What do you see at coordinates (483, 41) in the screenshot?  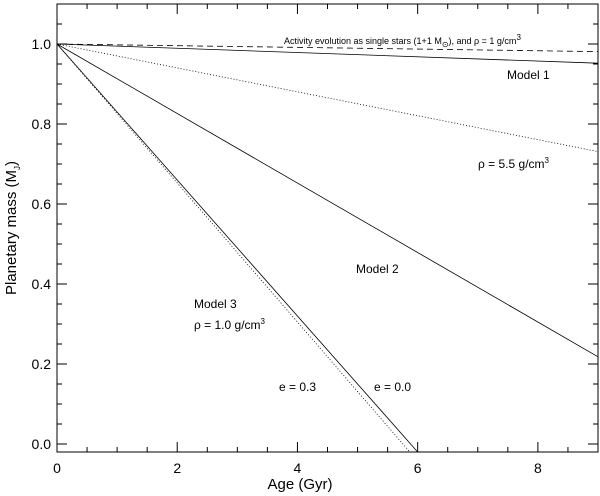 I see `annotation-activity-rest: ), and ρ = 1 g/cm` at bounding box center [483, 41].